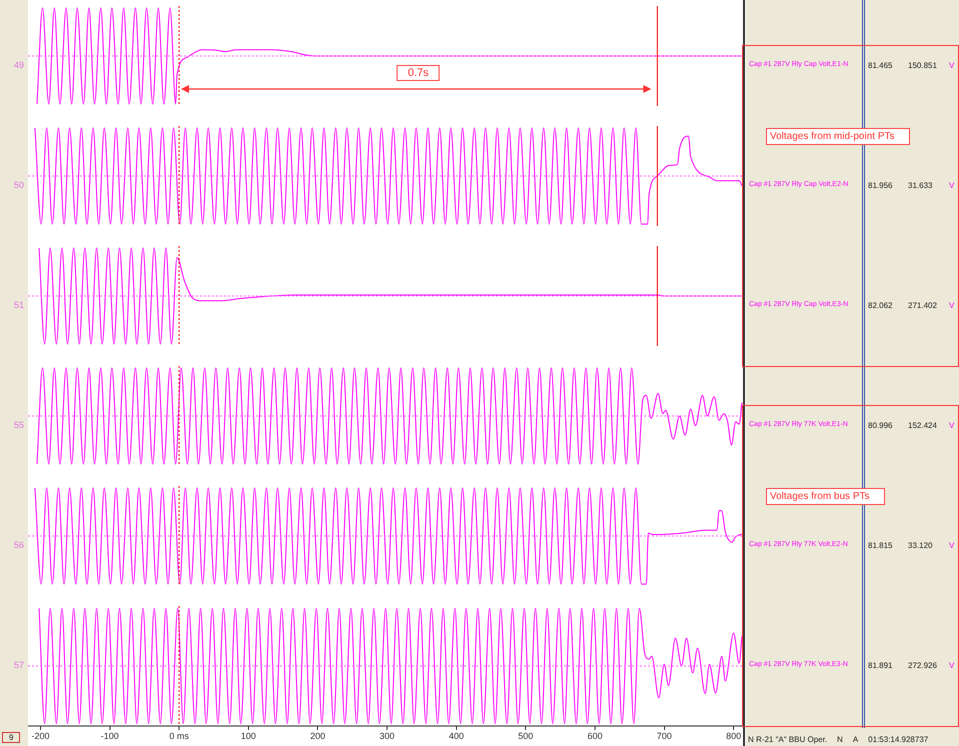 This screenshot has width=959, height=746. Describe the element at coordinates (838, 136) in the screenshot. I see `text: Voltages from mid-point PTs` at that location.